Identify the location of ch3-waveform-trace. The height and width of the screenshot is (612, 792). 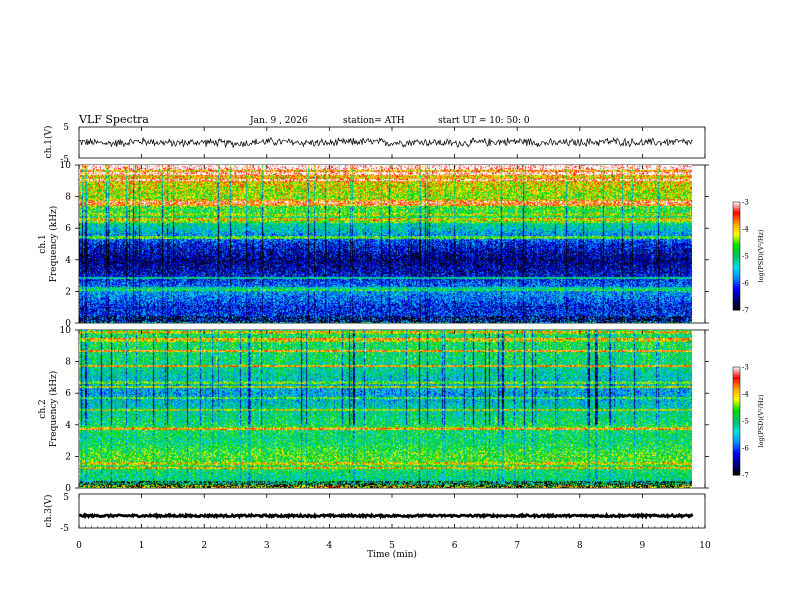
(386, 516).